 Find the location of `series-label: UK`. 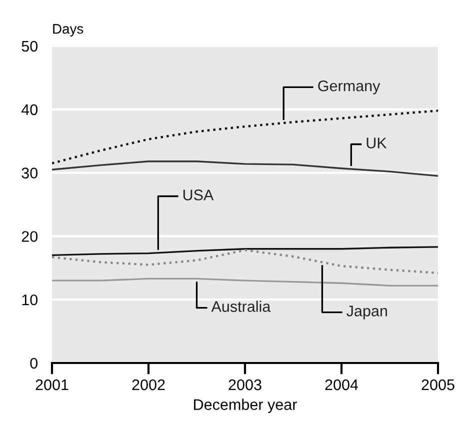

series-label: UK is located at coordinates (376, 143).